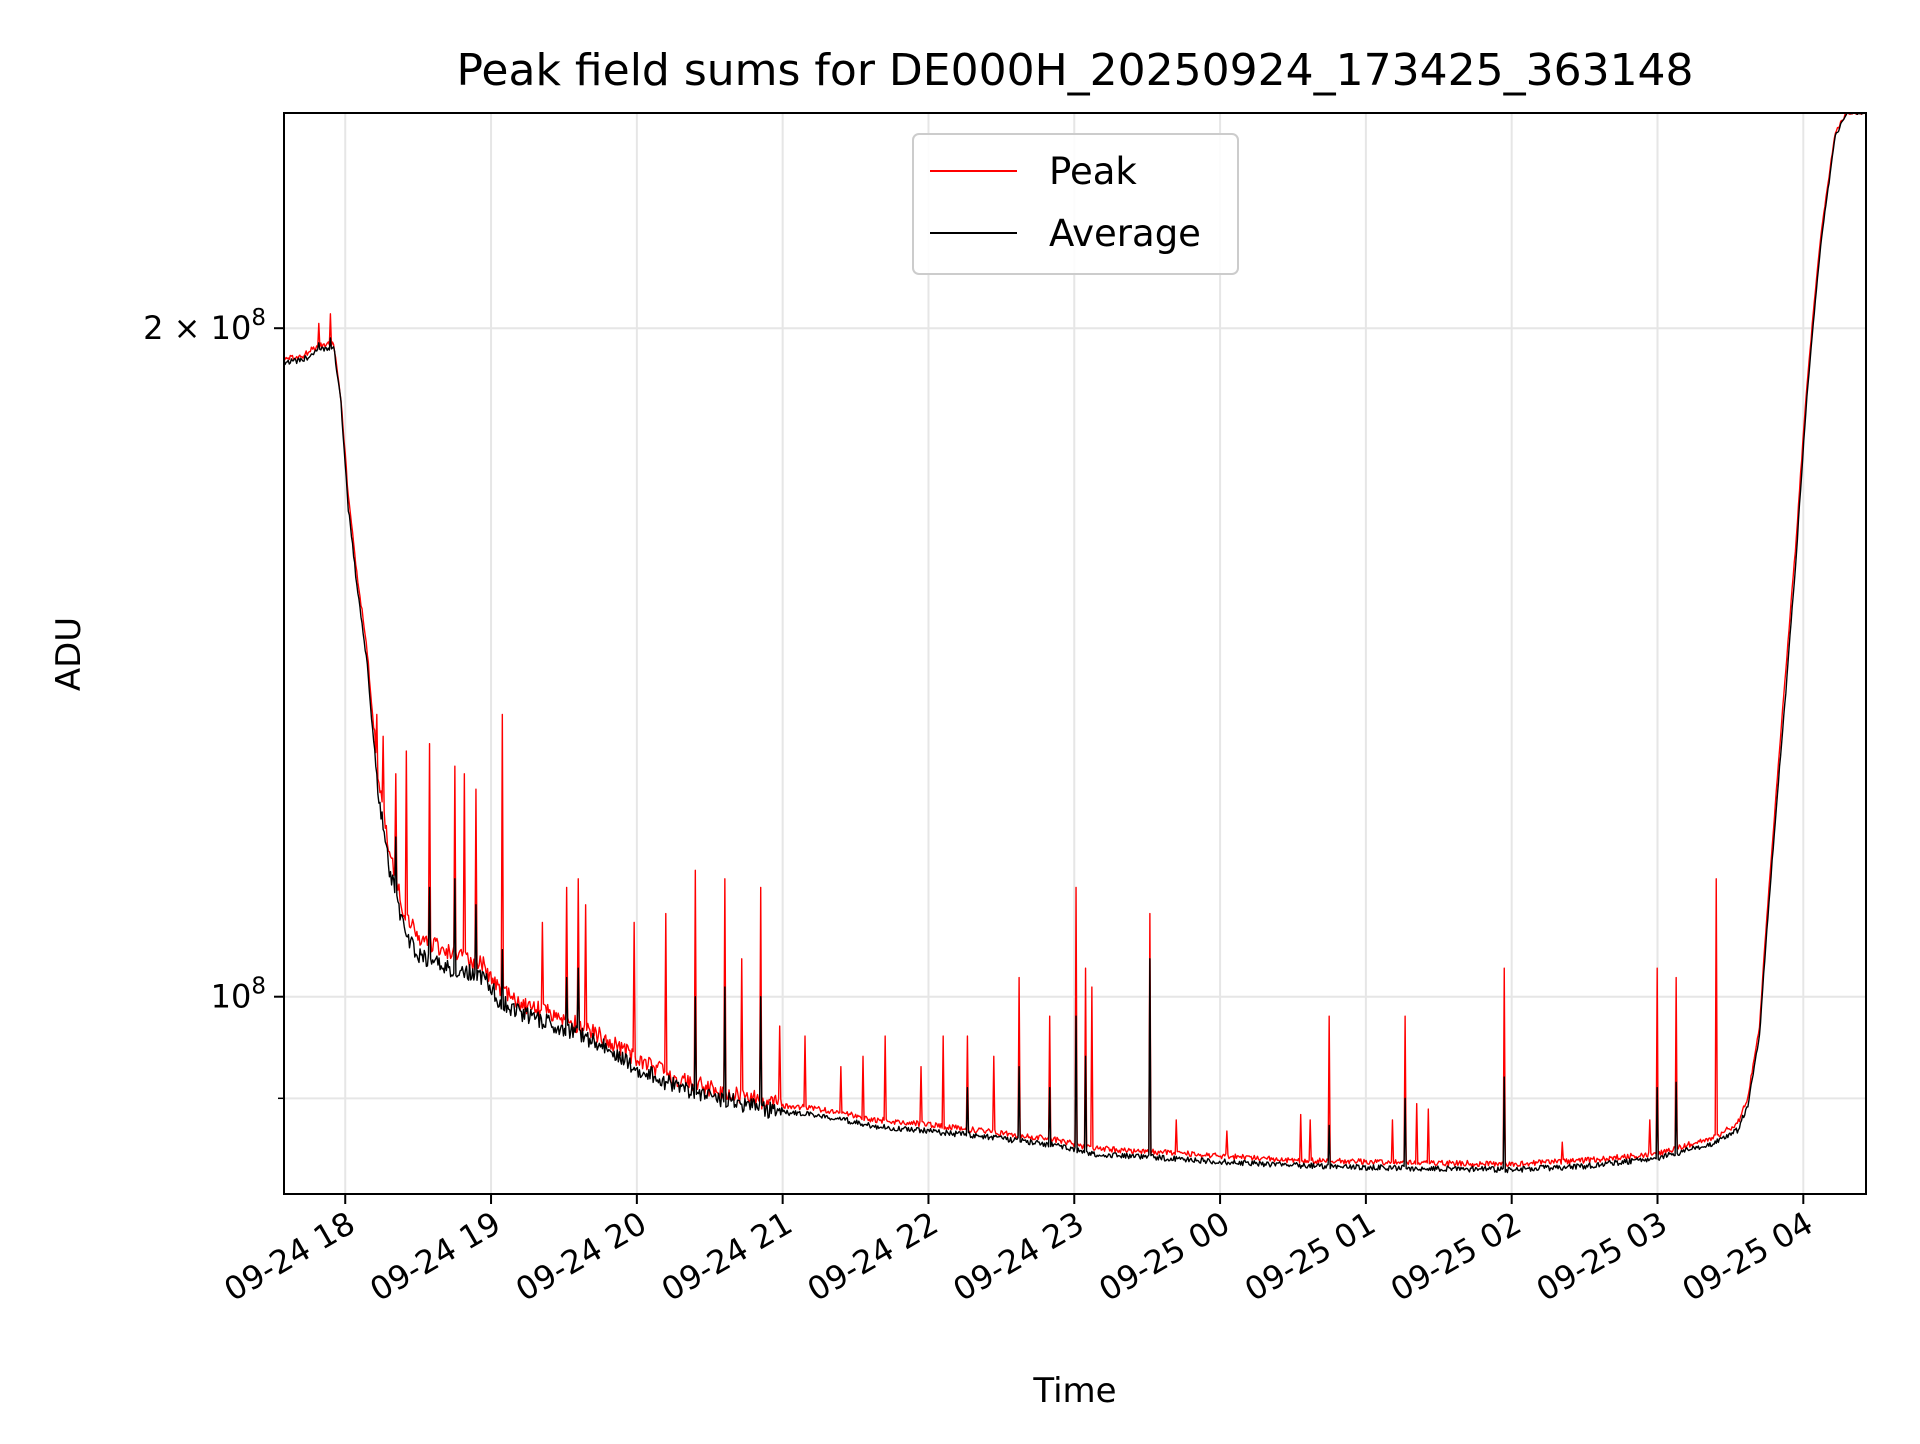  I want to click on x-axis-label: Time, so click(1074, 1391).